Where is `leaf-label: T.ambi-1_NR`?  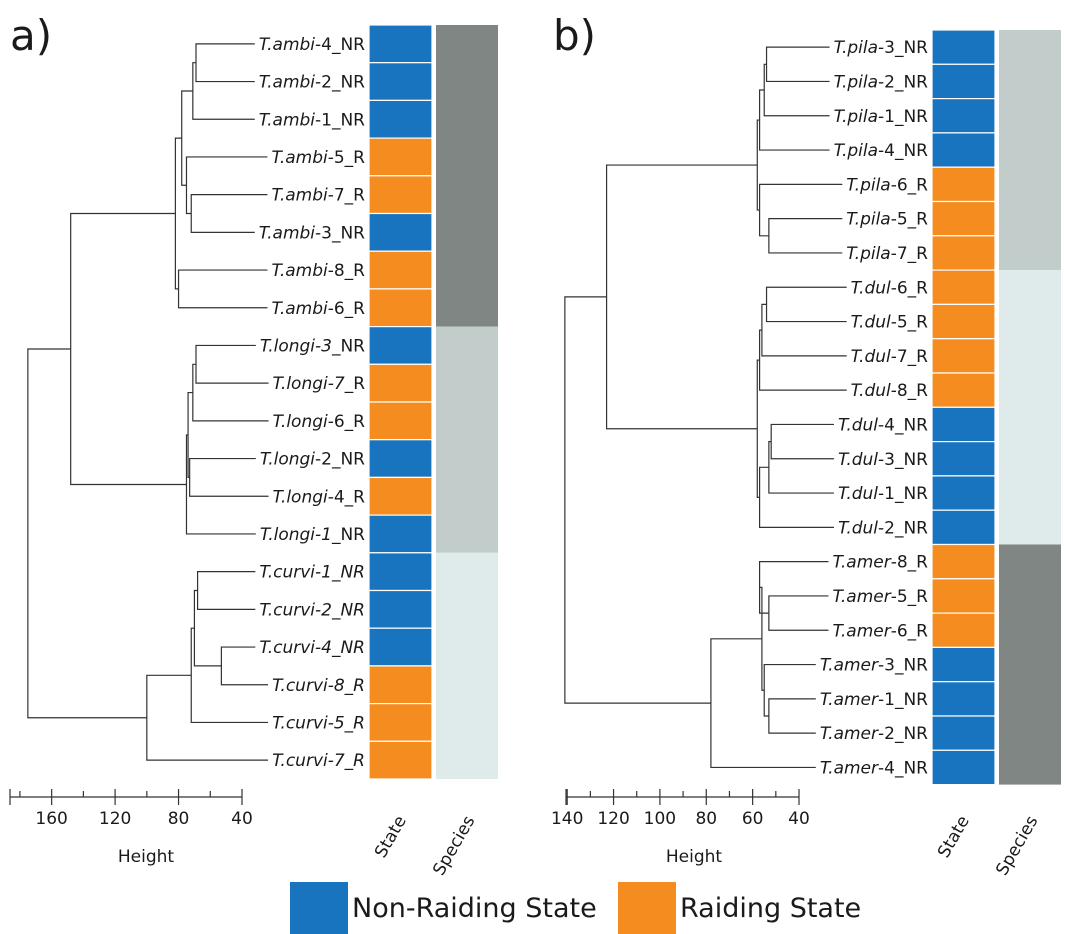 leaf-label: T.ambi-1_NR is located at coordinates (312, 120).